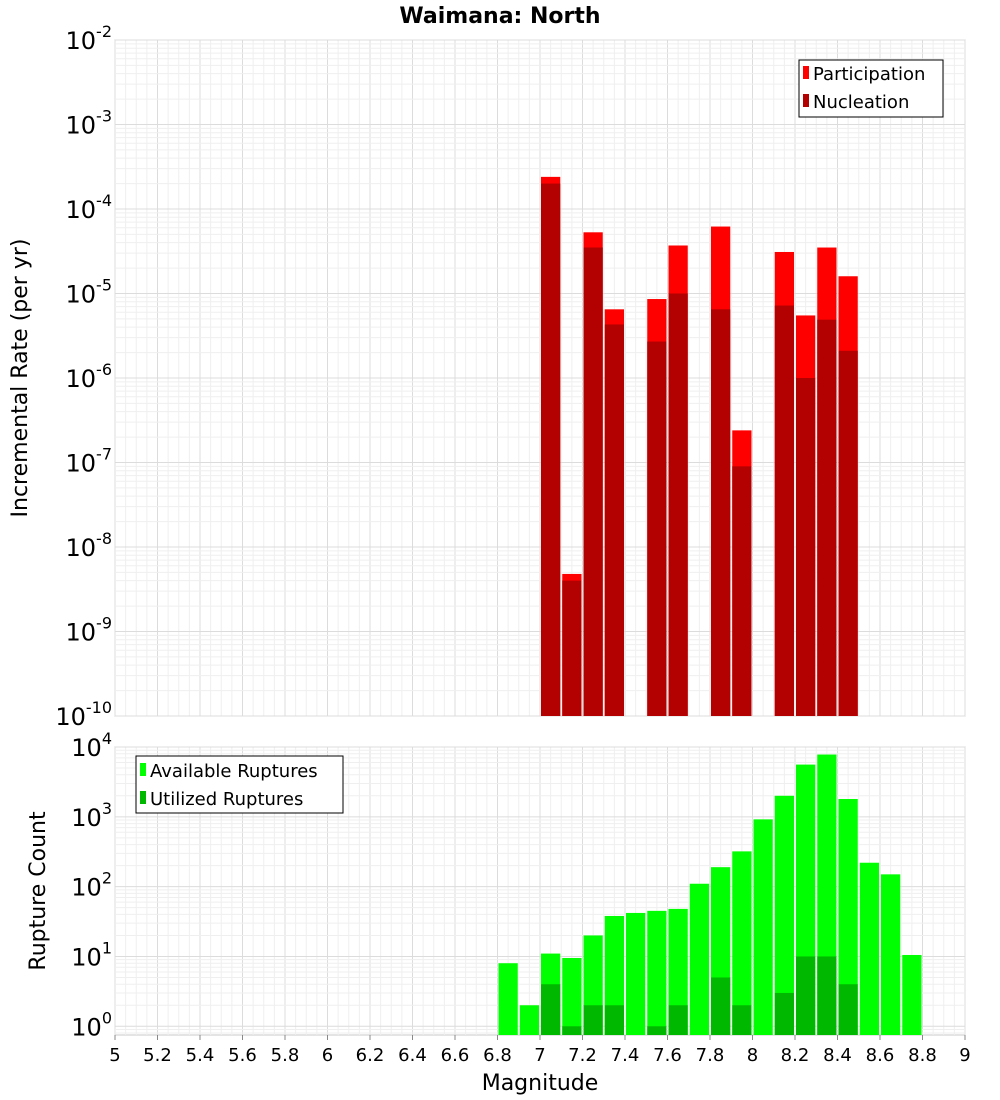 The height and width of the screenshot is (1100, 1000). What do you see at coordinates (20, 378) in the screenshot?
I see `top-y-axis-label: Incremental Rate (per yr)` at bounding box center [20, 378].